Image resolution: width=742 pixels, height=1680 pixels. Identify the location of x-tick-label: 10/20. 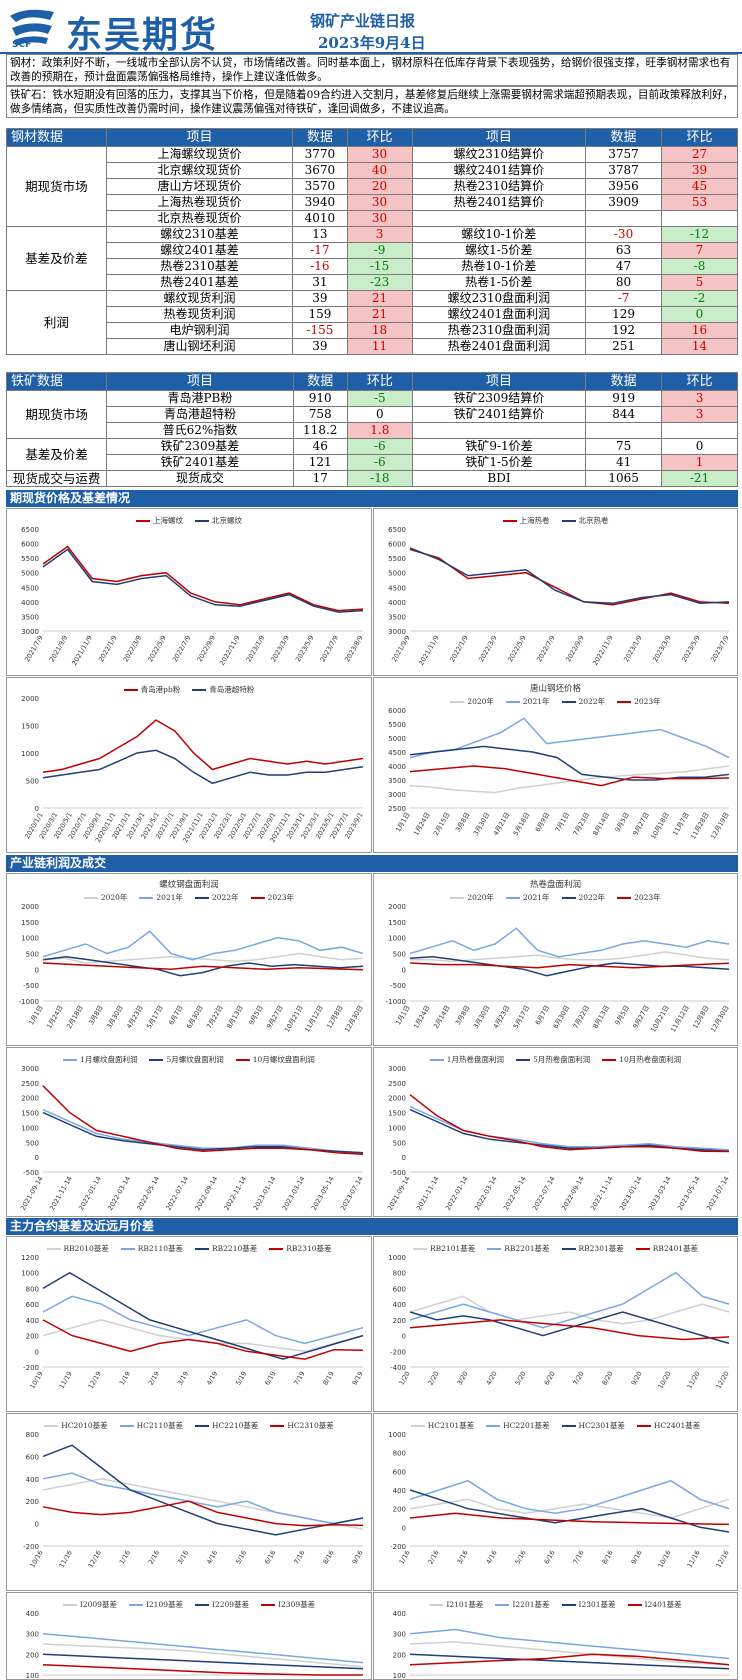
(664, 1380).